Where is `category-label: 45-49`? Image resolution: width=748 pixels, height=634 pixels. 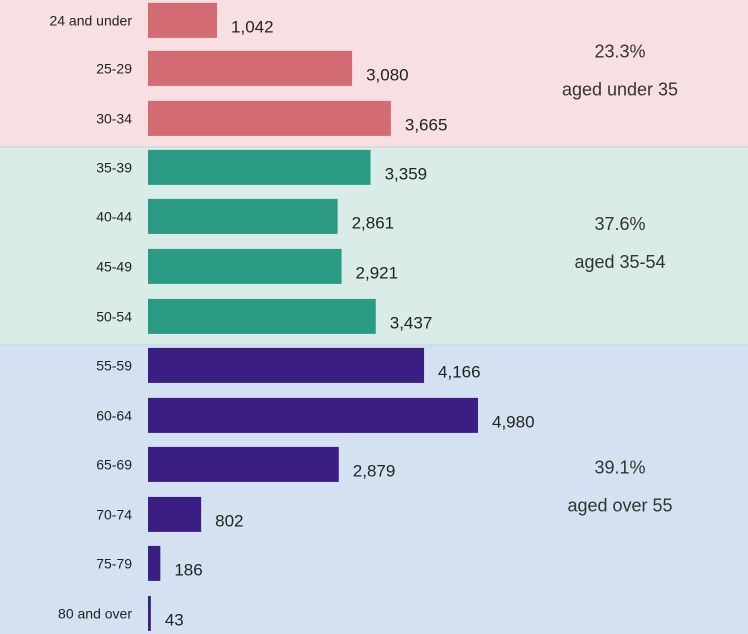
category-label: 45-49 is located at coordinates (114, 266).